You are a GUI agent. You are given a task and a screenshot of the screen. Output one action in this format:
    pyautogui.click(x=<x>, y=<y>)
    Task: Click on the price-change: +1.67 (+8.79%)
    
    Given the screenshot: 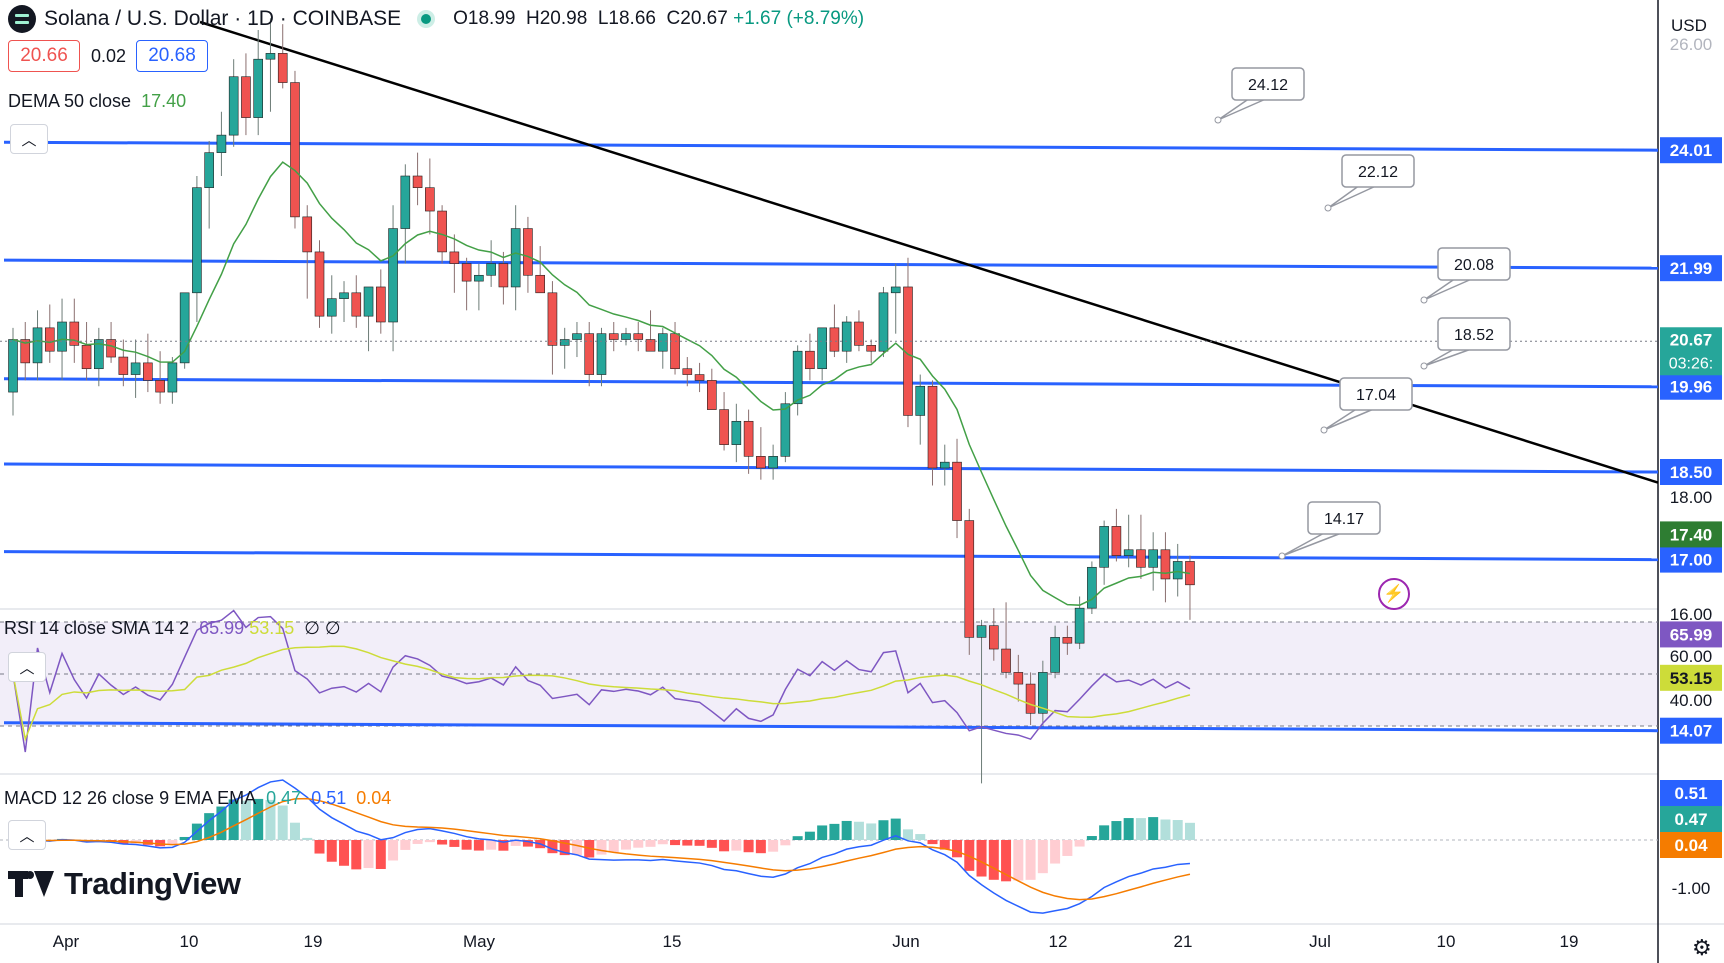 What is the action you would take?
    pyautogui.click(x=799, y=18)
    